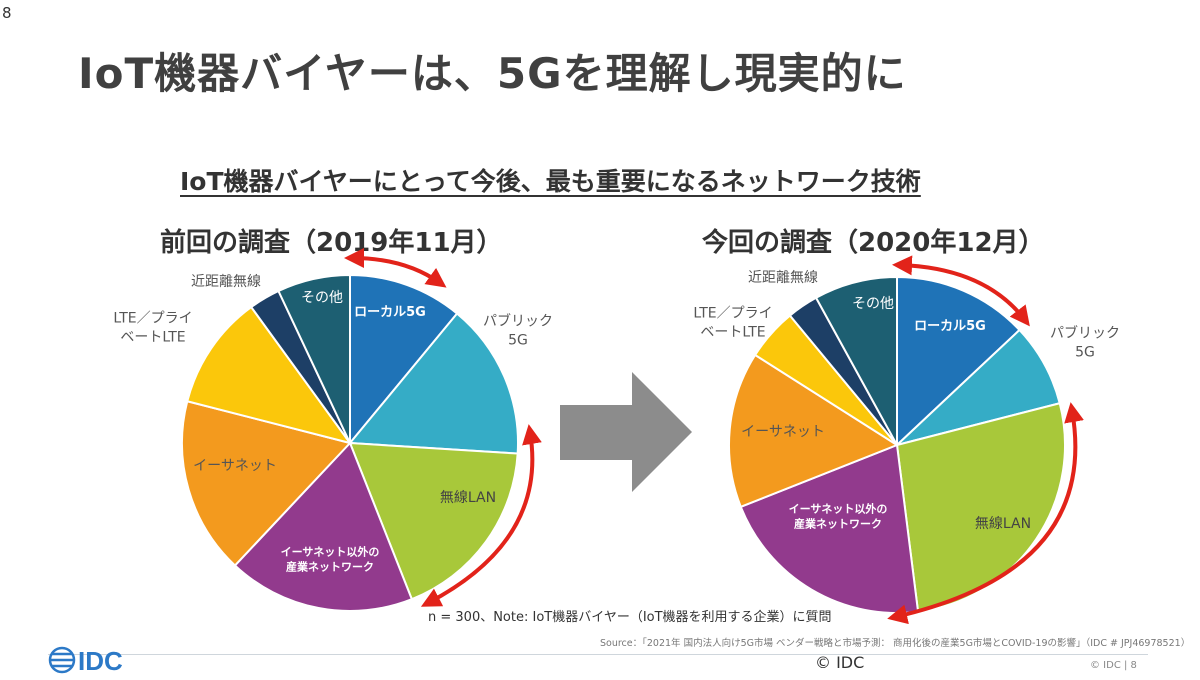 This screenshot has width=1200, height=680. What do you see at coordinates (550, 181) in the screenshot?
I see `chart-subtitle: IoT機器バイヤーにとって今後、最も重要になるネットワーク技術` at bounding box center [550, 181].